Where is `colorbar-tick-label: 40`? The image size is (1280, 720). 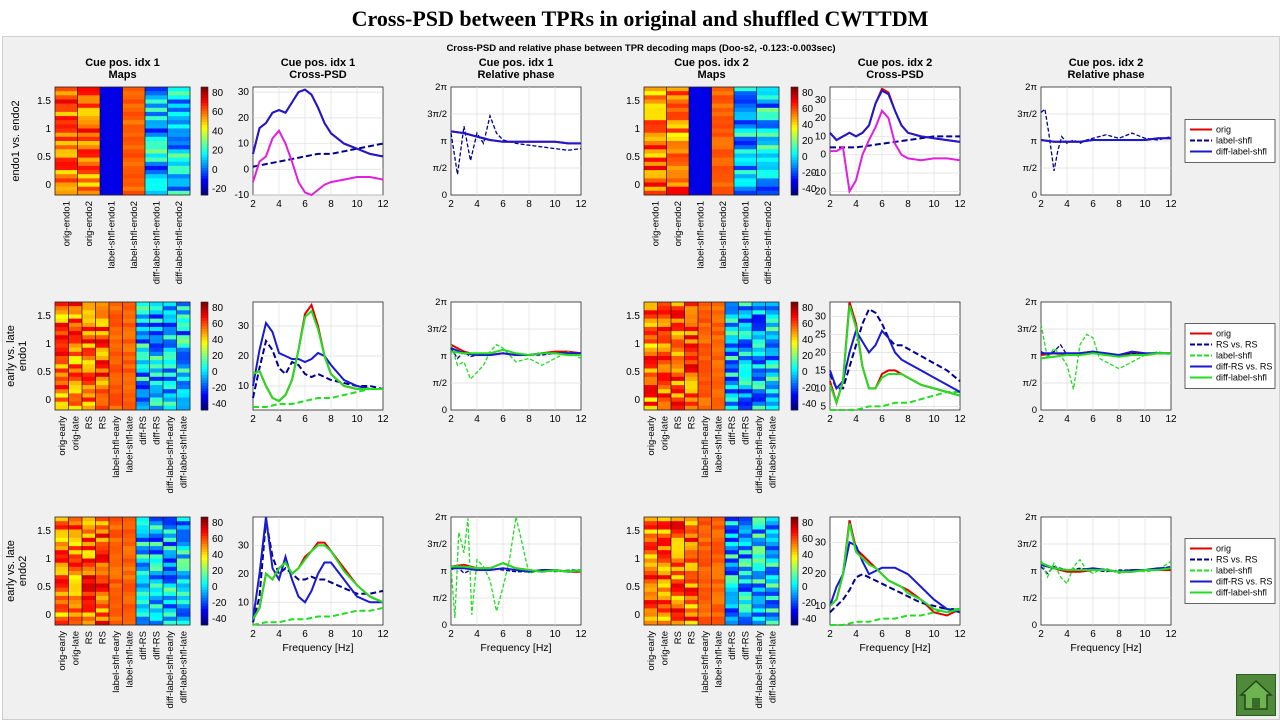 colorbar-tick-label: 40 is located at coordinates (218, 555).